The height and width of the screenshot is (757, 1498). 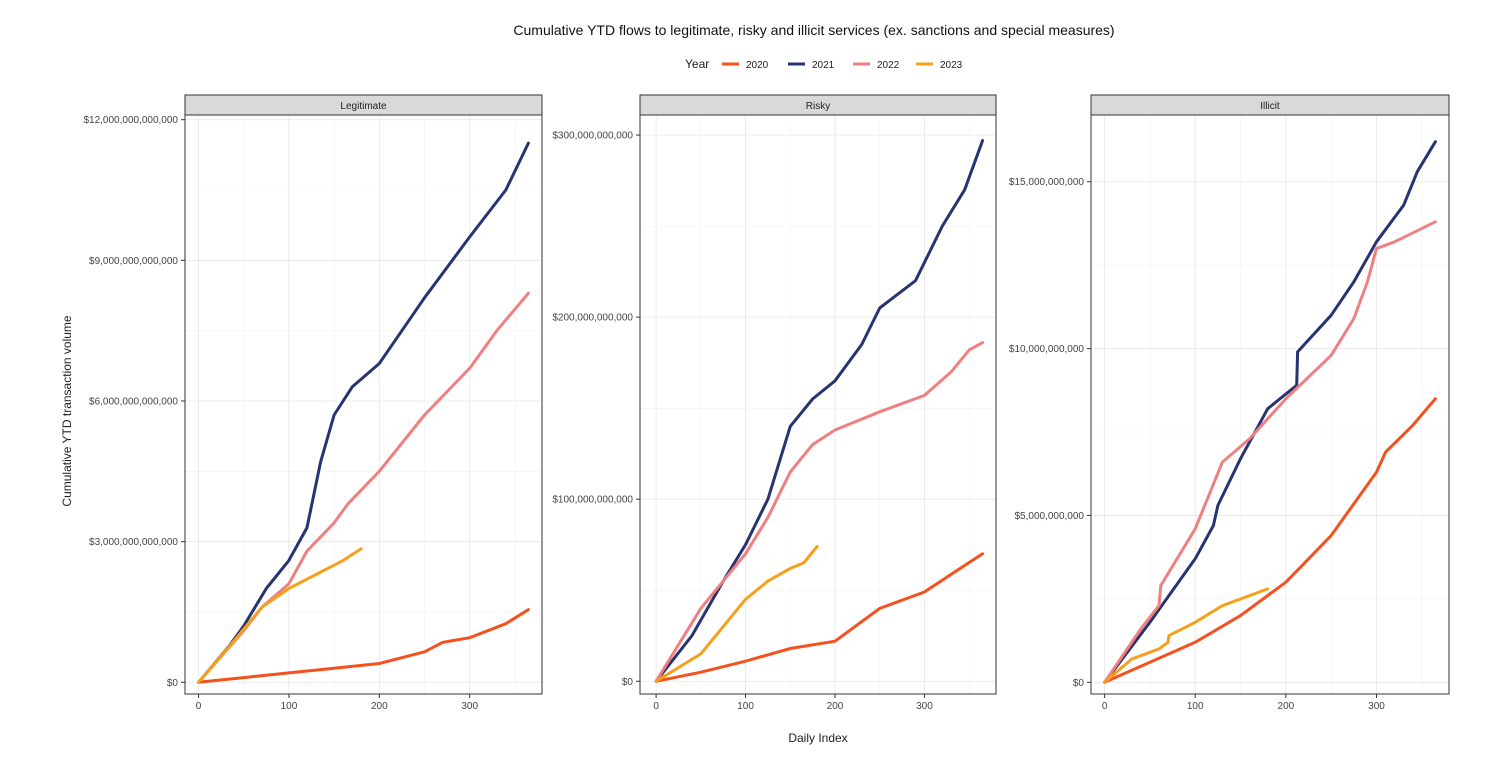 I want to click on strip-label-legitimate: Legitimate, so click(x=363, y=106).